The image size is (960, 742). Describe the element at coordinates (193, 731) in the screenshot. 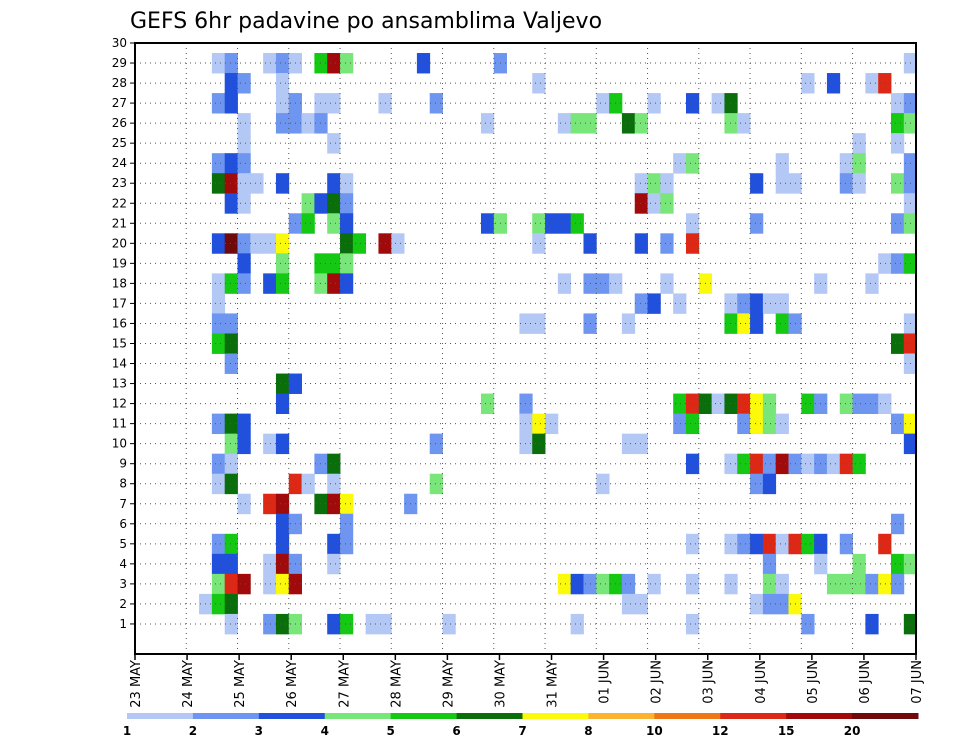

I see `legend-label: 2` at that location.